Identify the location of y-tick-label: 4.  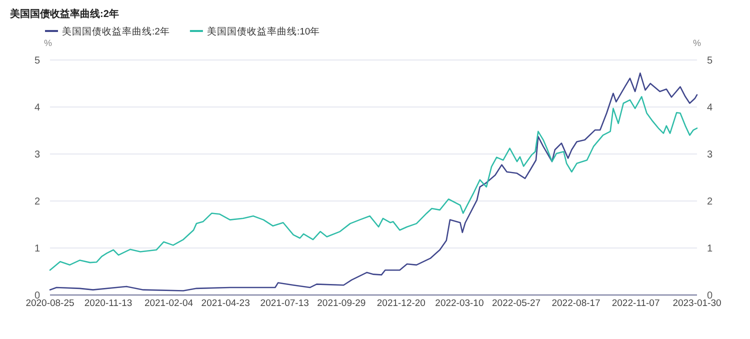
(37, 108).